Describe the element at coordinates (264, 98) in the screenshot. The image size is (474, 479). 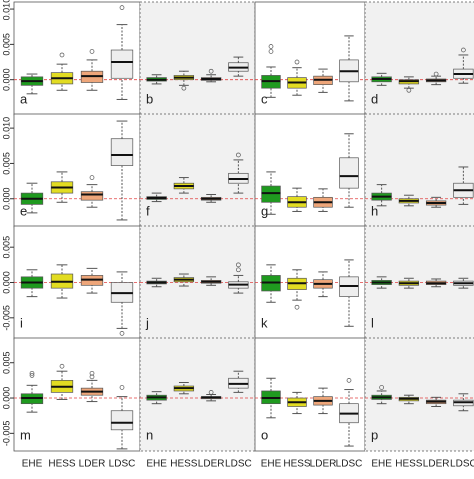
I see `panel-label: c` at that location.